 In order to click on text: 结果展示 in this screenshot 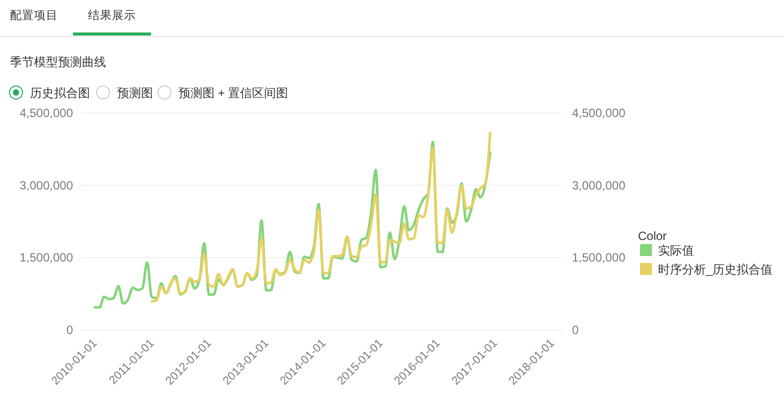, I will do `click(112, 15)`.